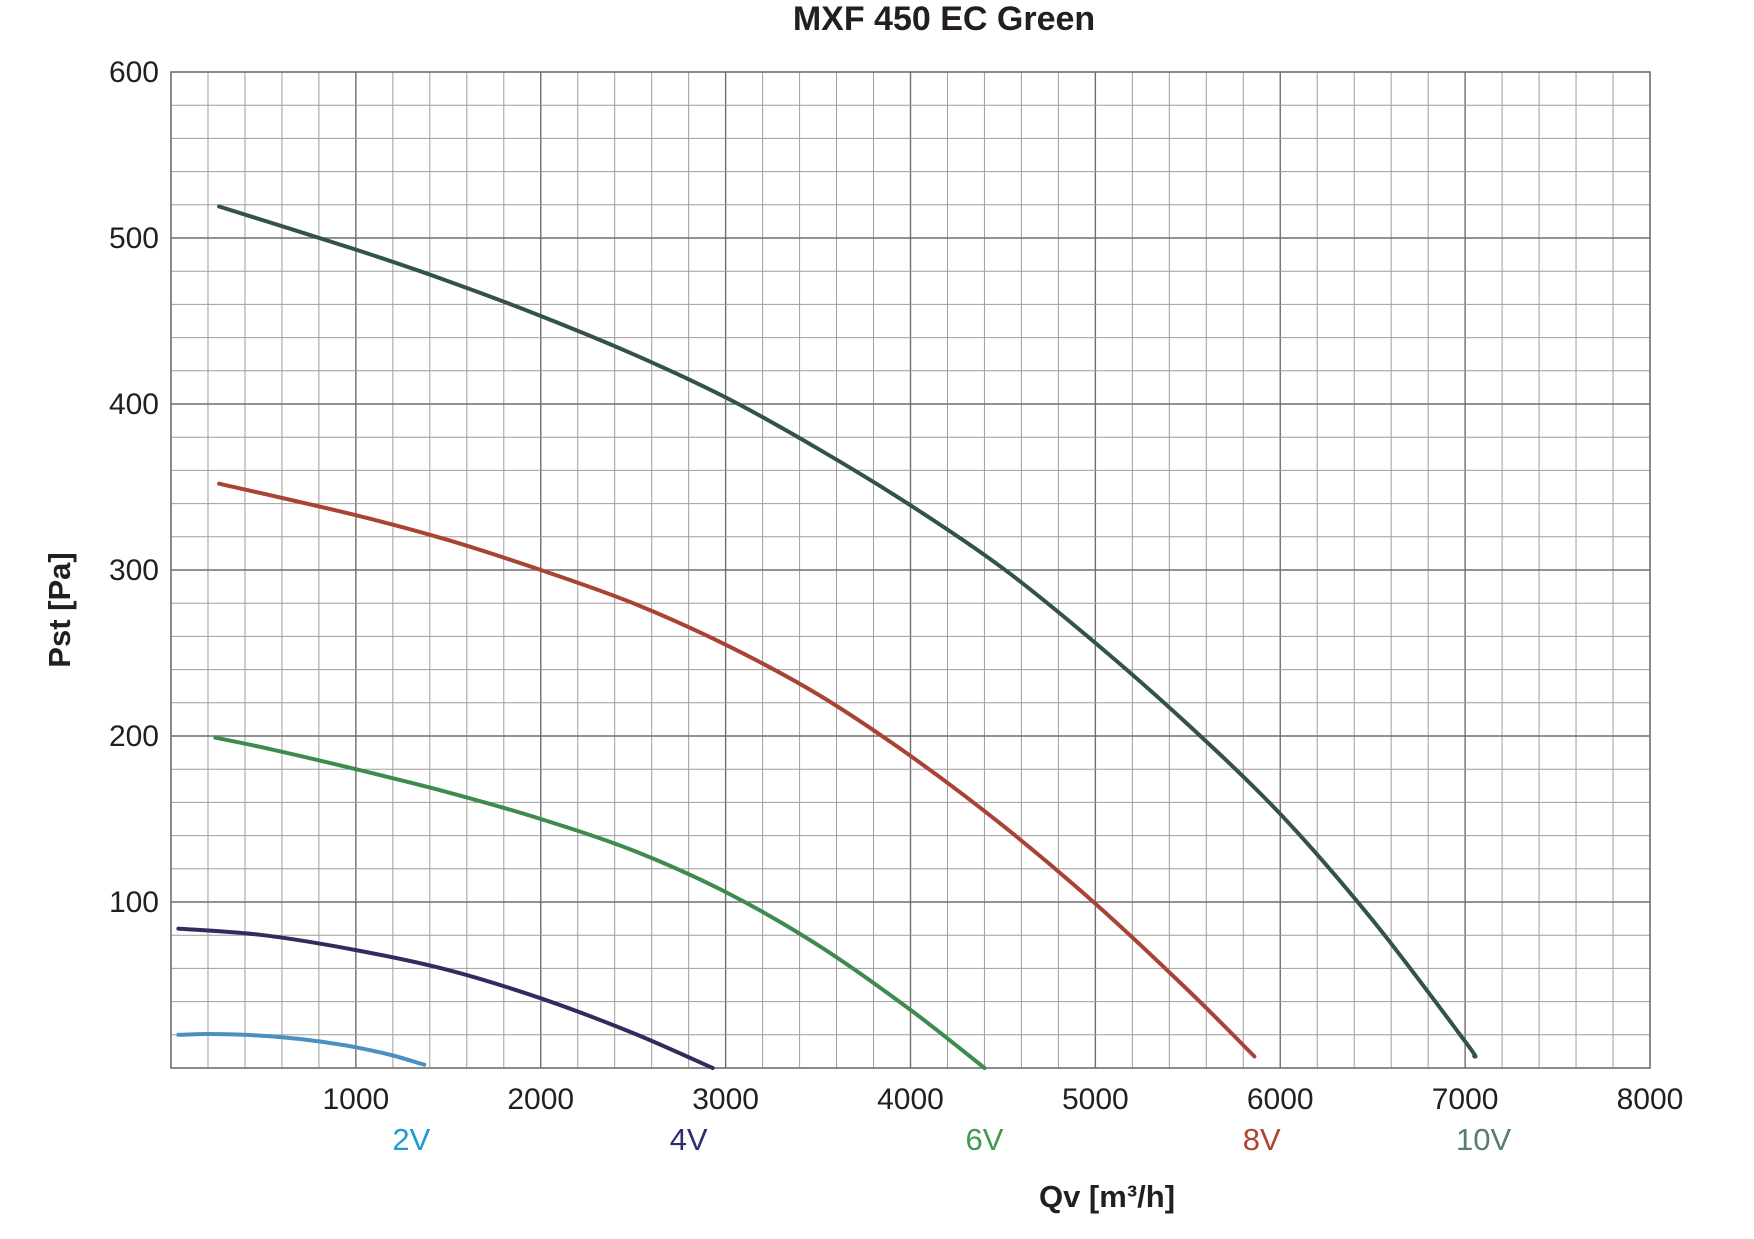 Image resolution: width=1754 pixels, height=1239 pixels. Describe the element at coordinates (1003, 1099) in the screenshot. I see `x-tick-labels: 1000 2000 3000 4000 5000 6000 7000 8000` at that location.